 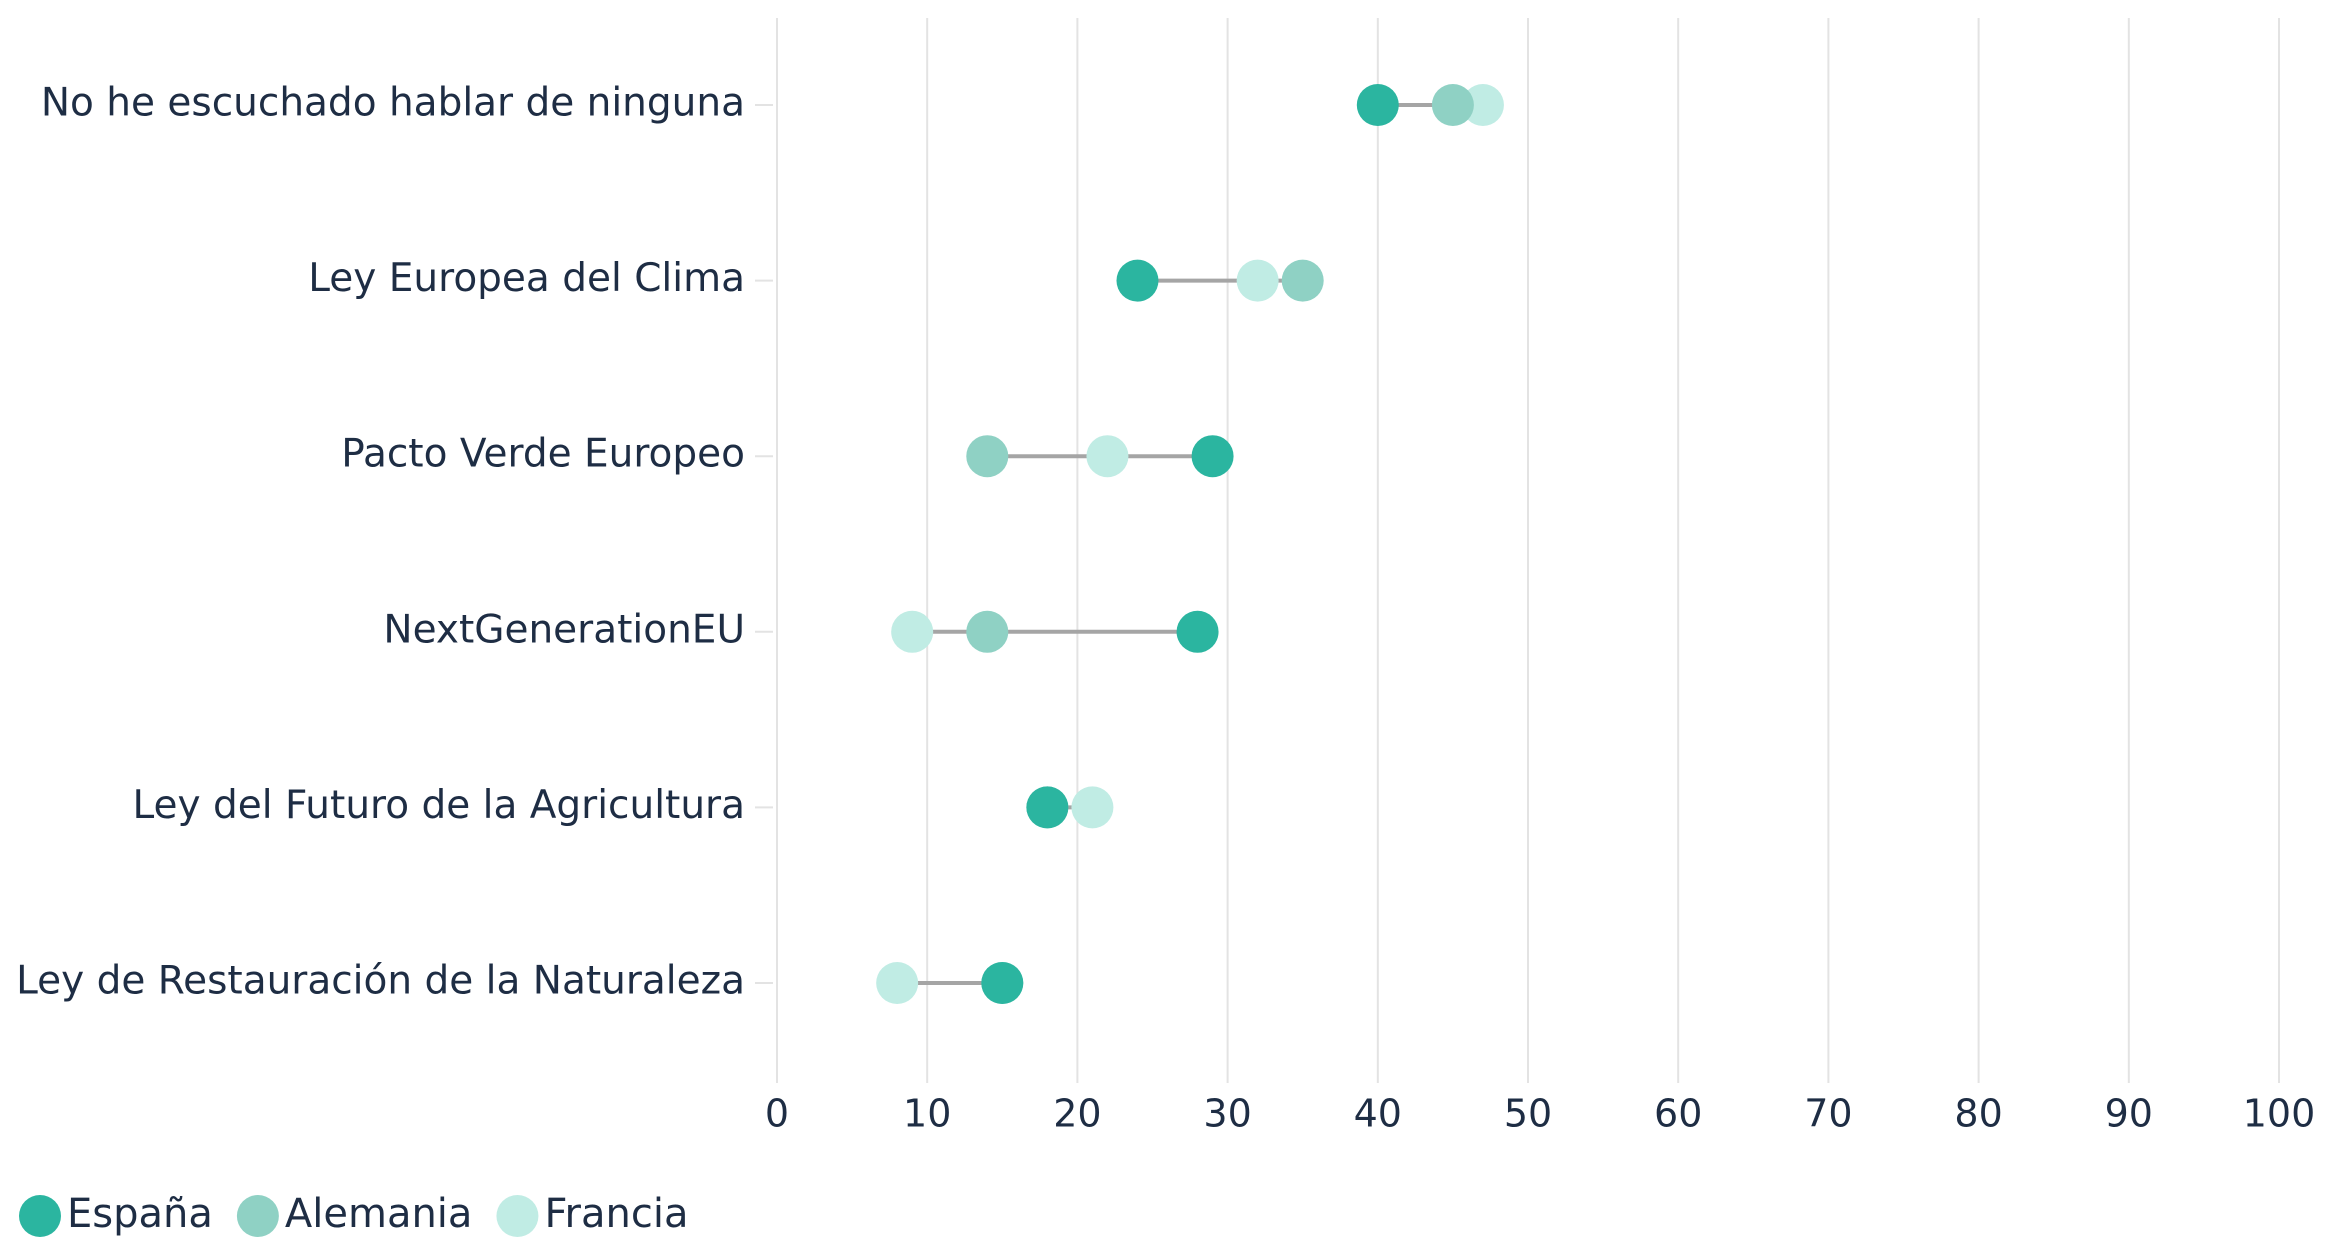 I want to click on x-tick-label: 10, so click(x=927, y=1114).